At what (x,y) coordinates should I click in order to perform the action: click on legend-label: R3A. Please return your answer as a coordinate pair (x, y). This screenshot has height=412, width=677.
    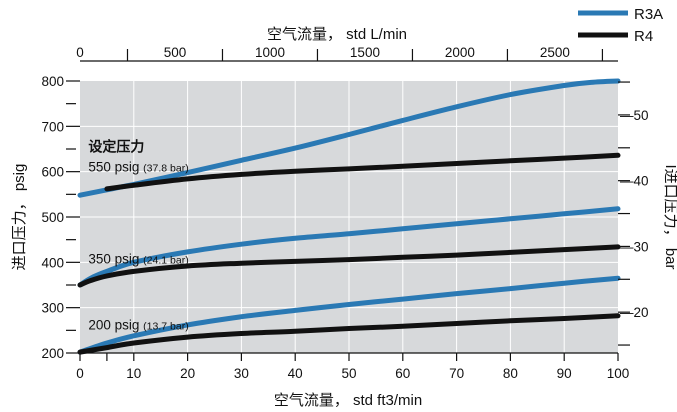
    Looking at the image, I should click on (648, 14).